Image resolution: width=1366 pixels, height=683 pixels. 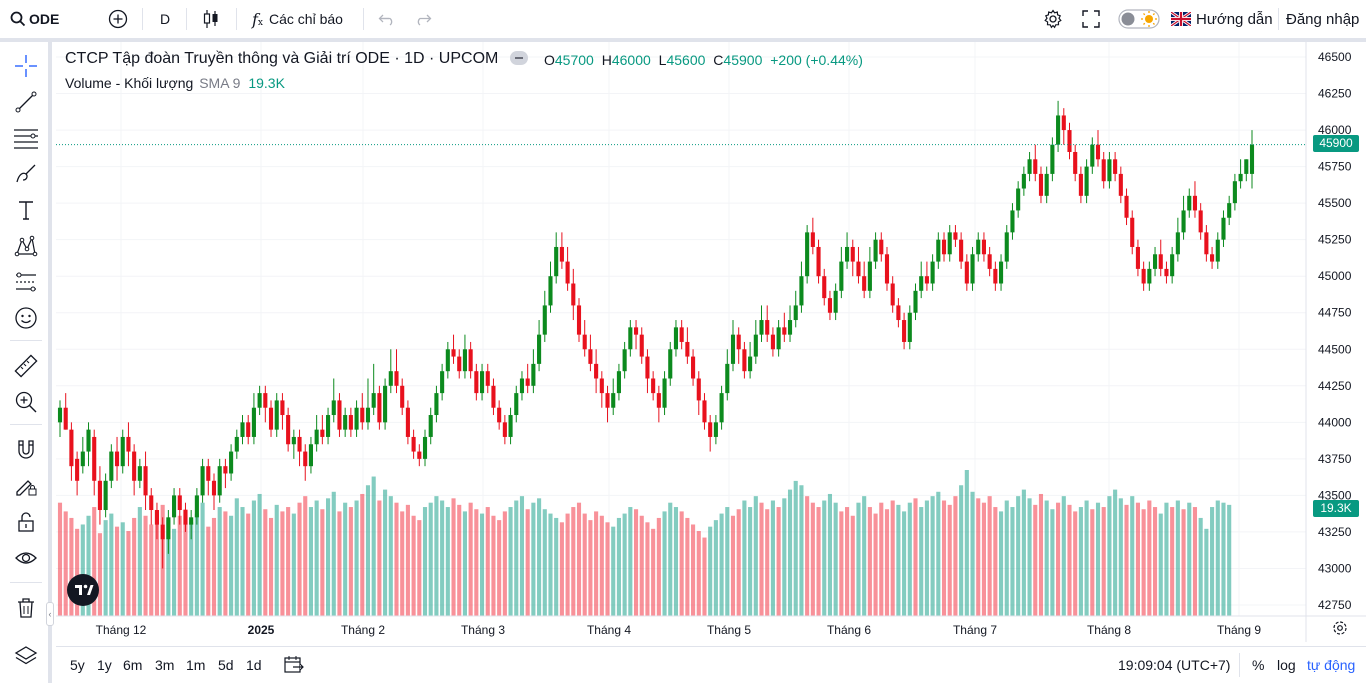 What do you see at coordinates (26, 102) in the screenshot?
I see `trend-line-tool` at bounding box center [26, 102].